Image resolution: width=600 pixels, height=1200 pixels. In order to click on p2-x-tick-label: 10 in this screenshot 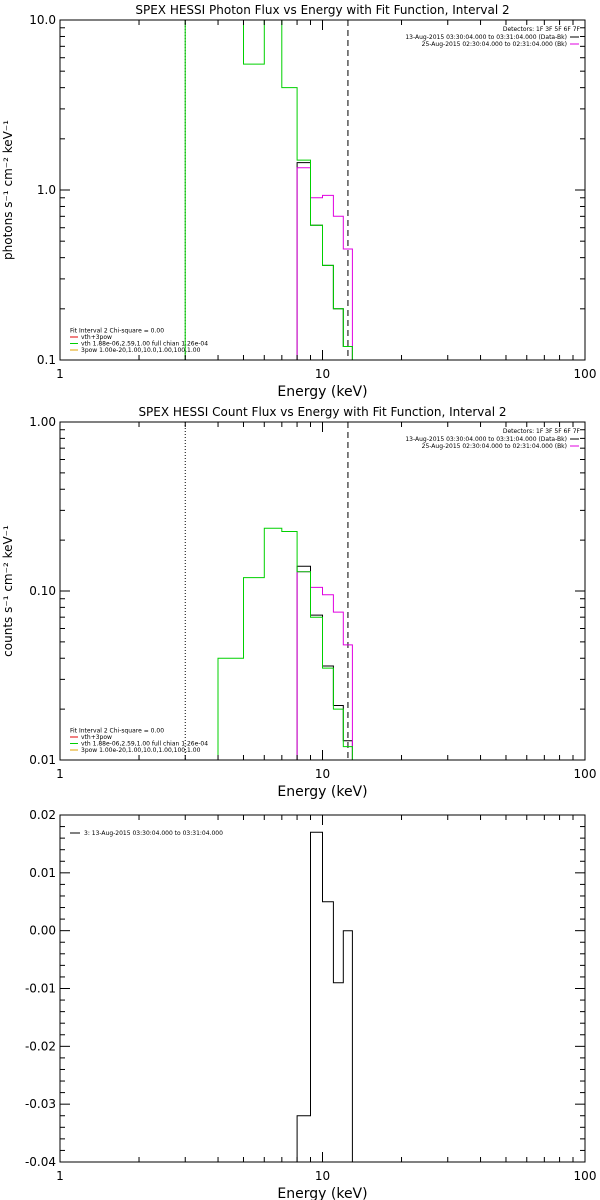, I will do `click(322, 774)`.